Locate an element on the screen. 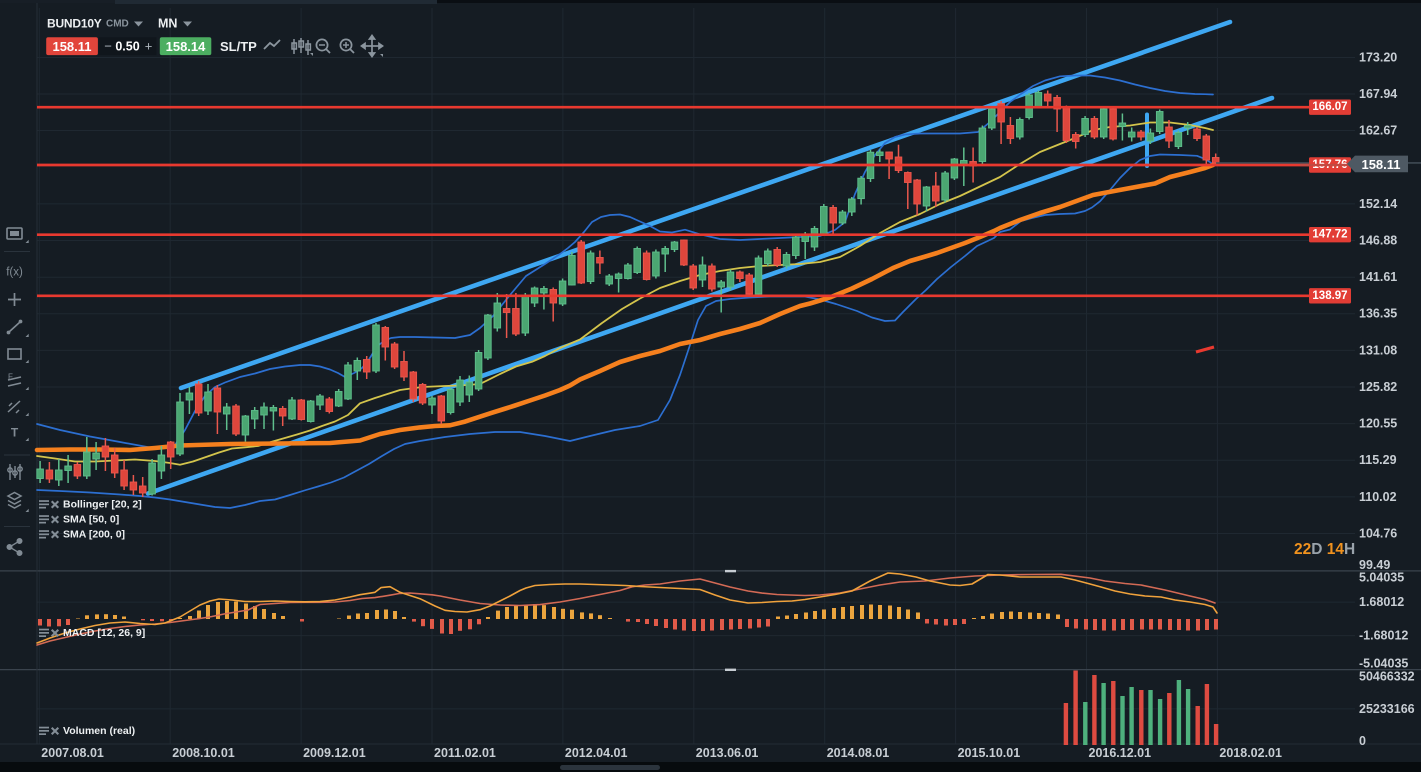 The width and height of the screenshot is (1421, 772). svg-text: 115.29 is located at coordinates (1378, 460).